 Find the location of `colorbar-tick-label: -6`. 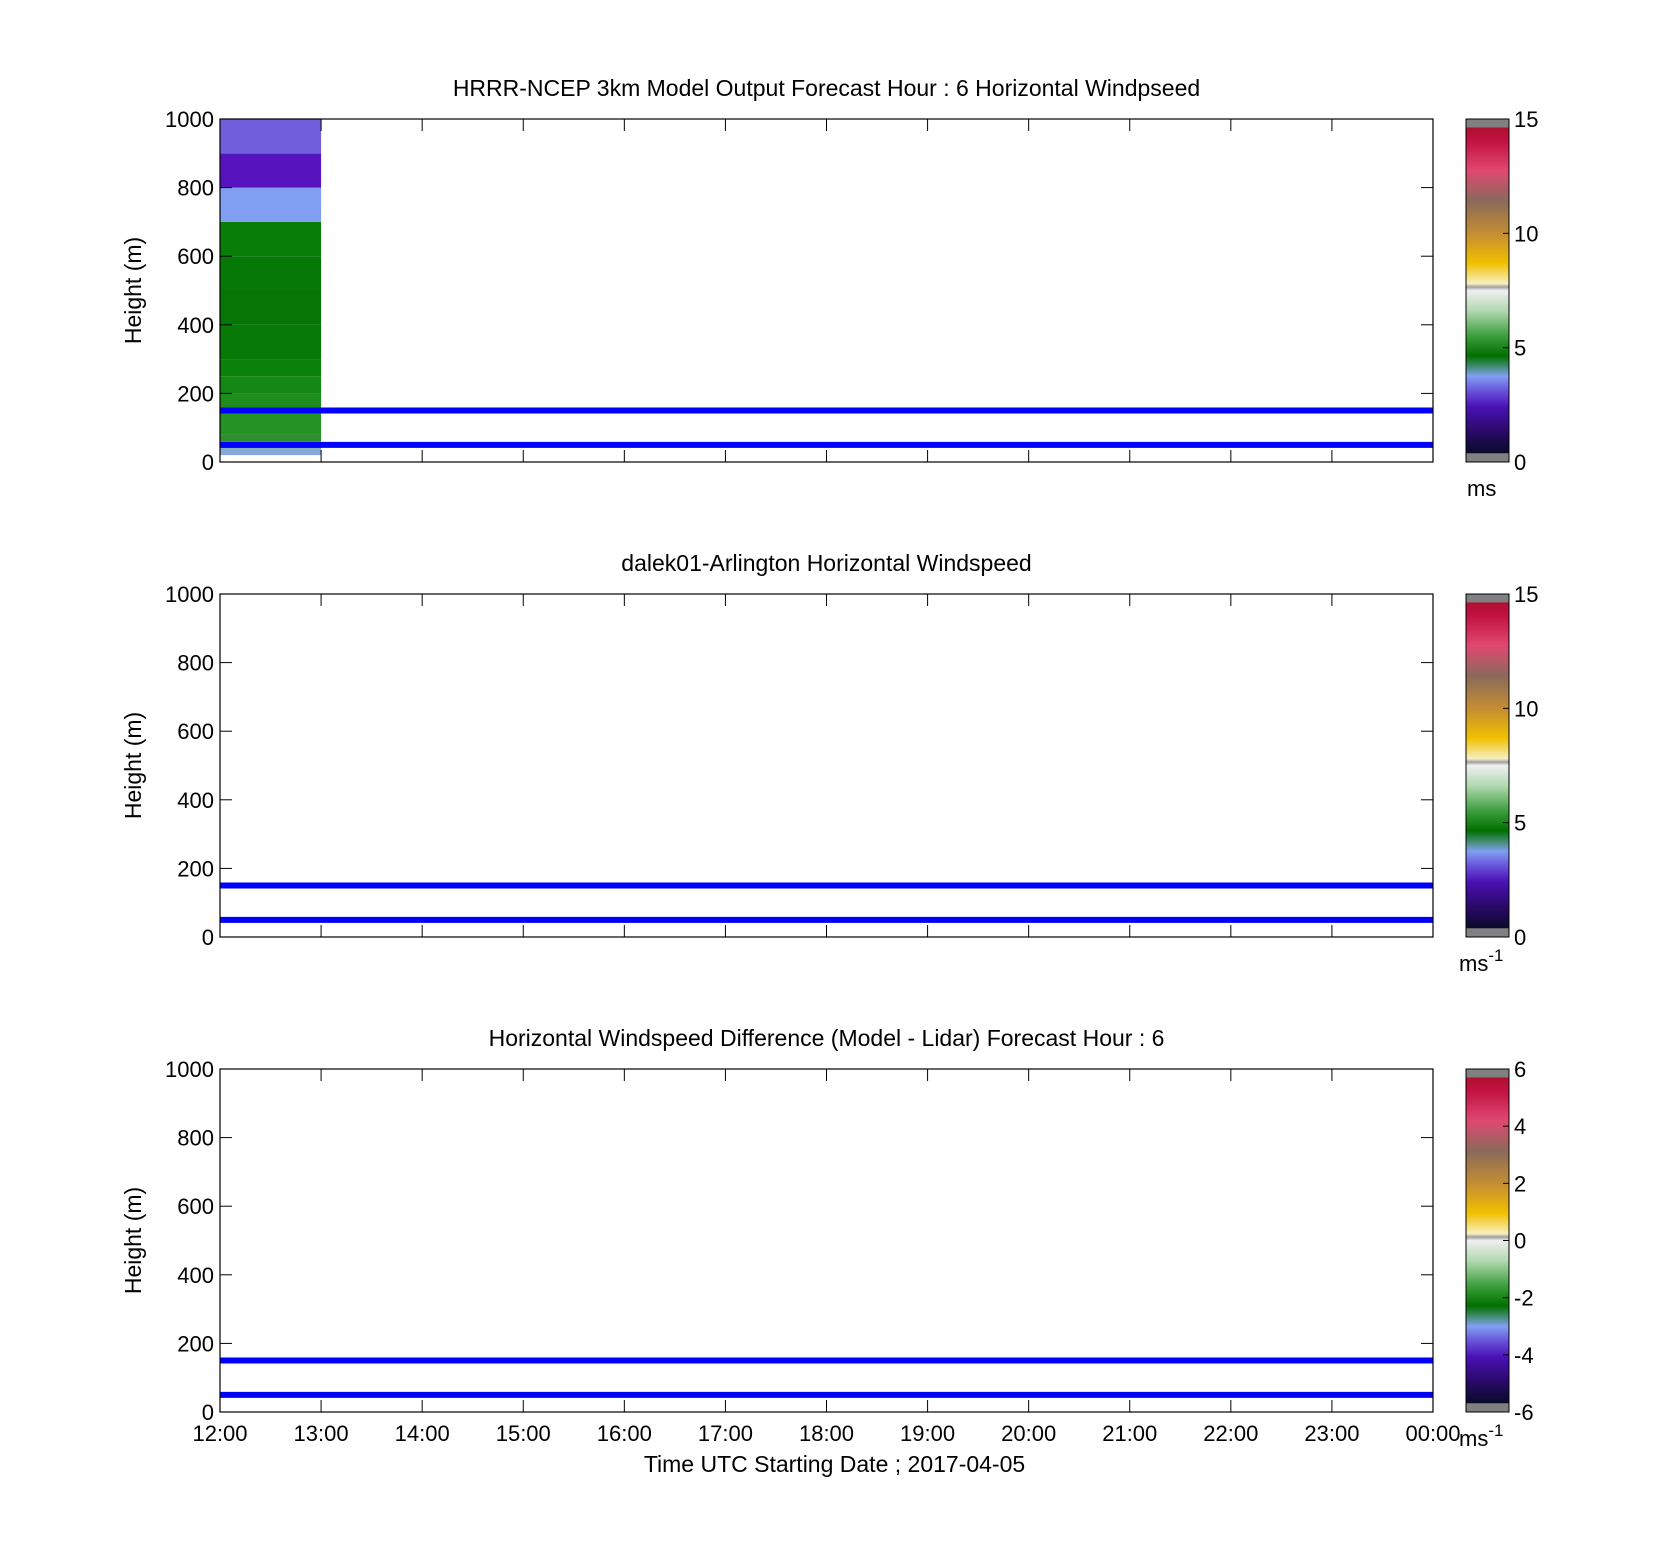

colorbar-tick-label: -6 is located at coordinates (1524, 1412).